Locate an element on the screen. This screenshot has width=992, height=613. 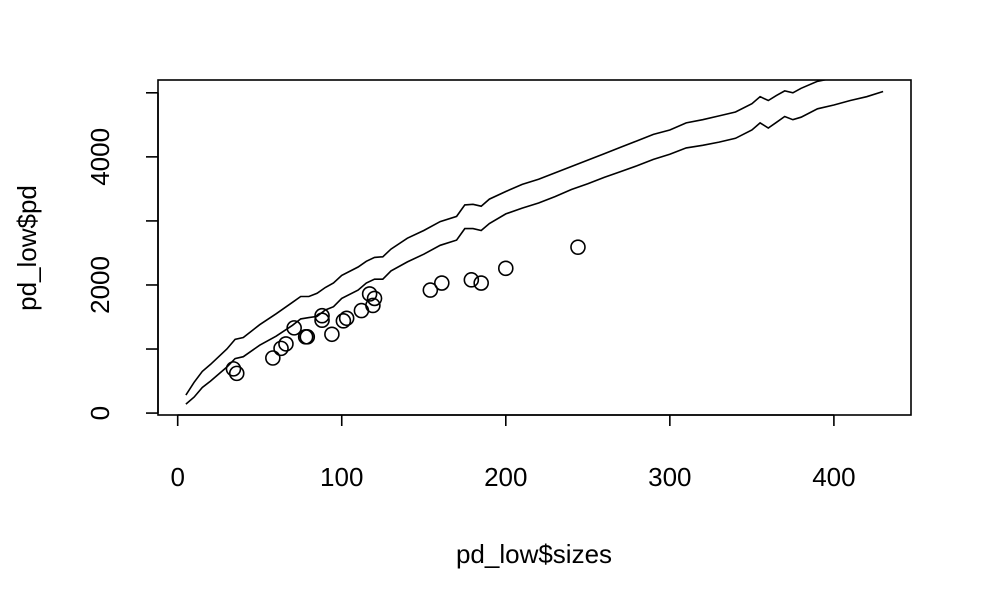
y-tick-label: 0 is located at coordinates (100, 413).